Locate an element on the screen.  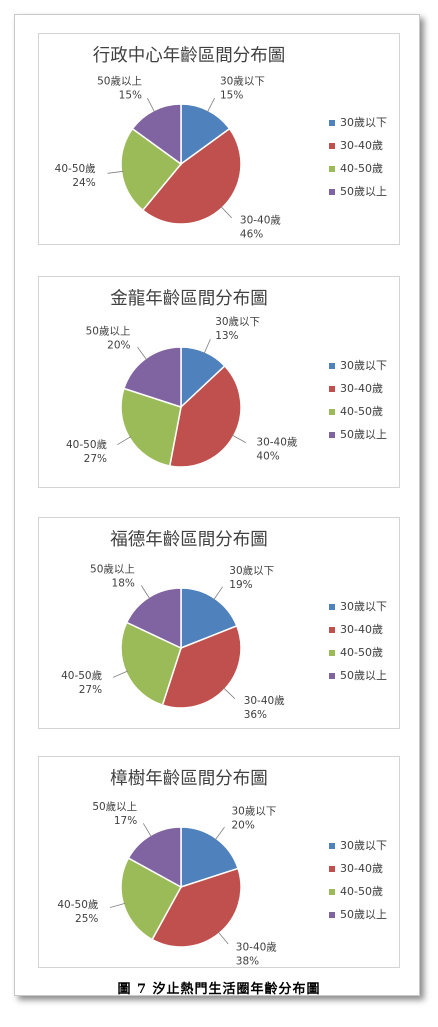
slice-value-label: 38% is located at coordinates (247, 961).